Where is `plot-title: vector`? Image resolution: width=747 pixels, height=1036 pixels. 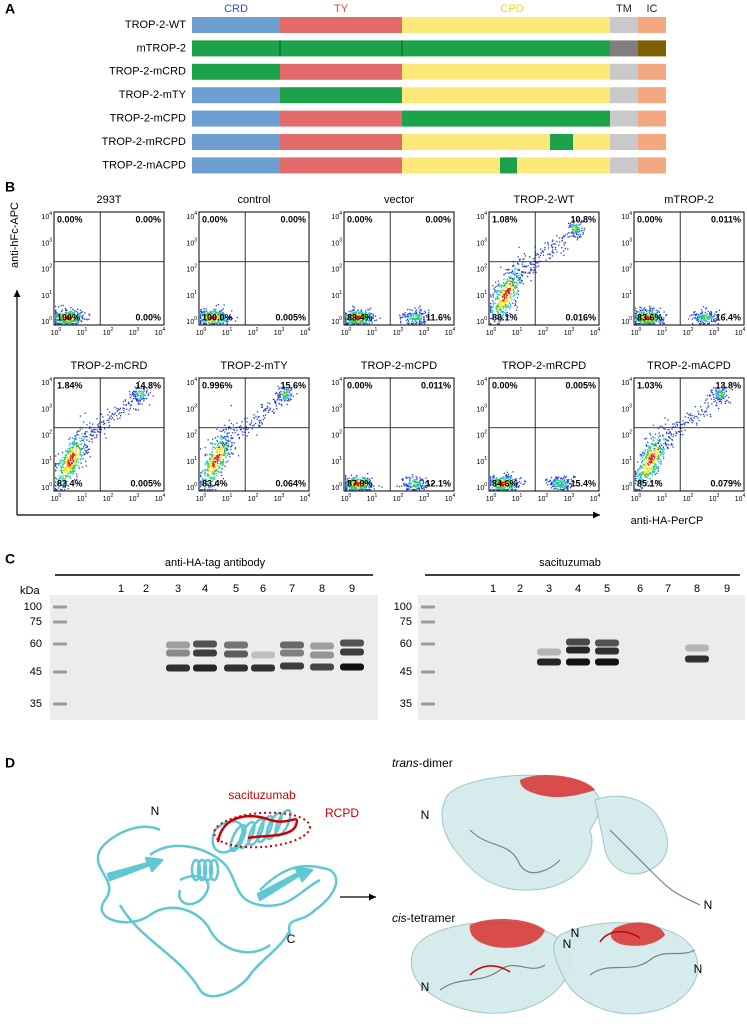 plot-title: vector is located at coordinates (399, 200).